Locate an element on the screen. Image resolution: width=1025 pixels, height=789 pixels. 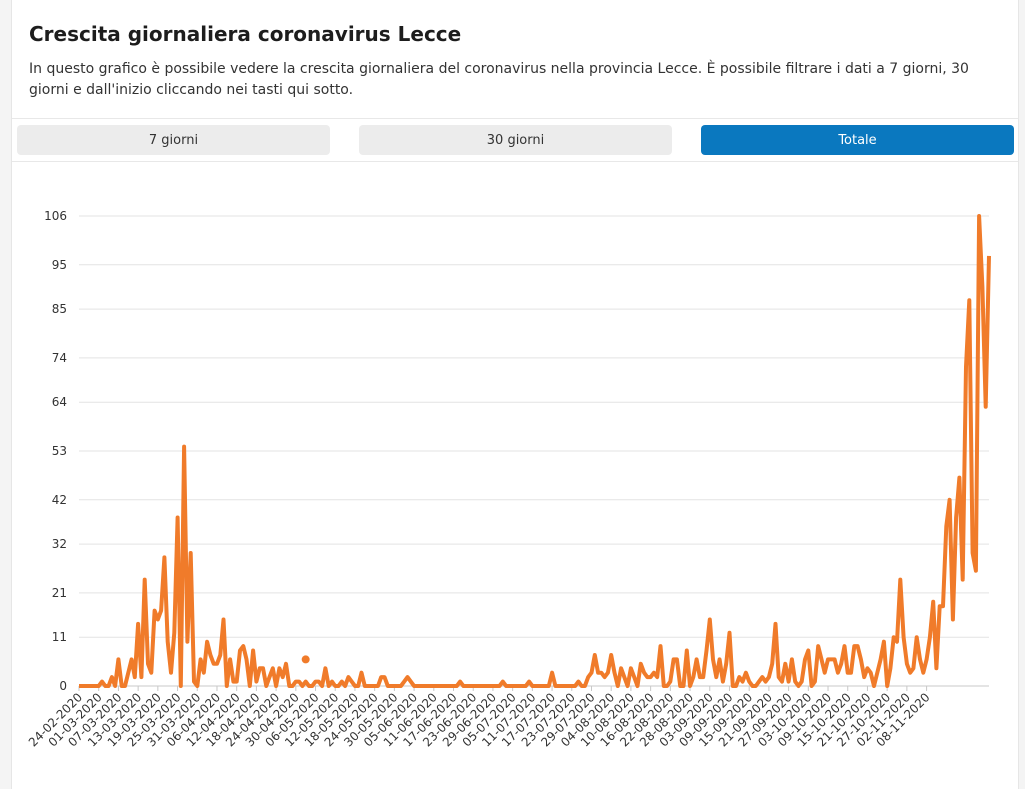
filter-30-days-button: 30 giorni is located at coordinates (515, 140).